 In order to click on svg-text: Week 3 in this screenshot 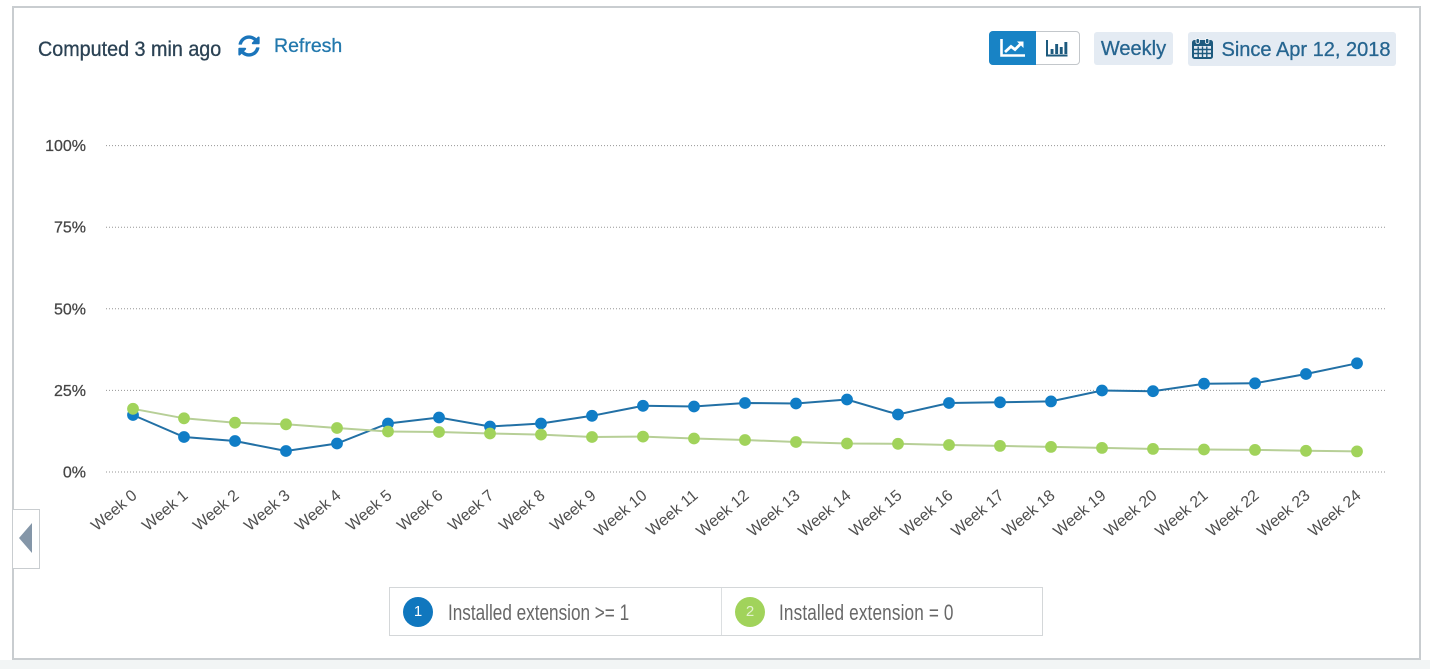, I will do `click(267, 511)`.